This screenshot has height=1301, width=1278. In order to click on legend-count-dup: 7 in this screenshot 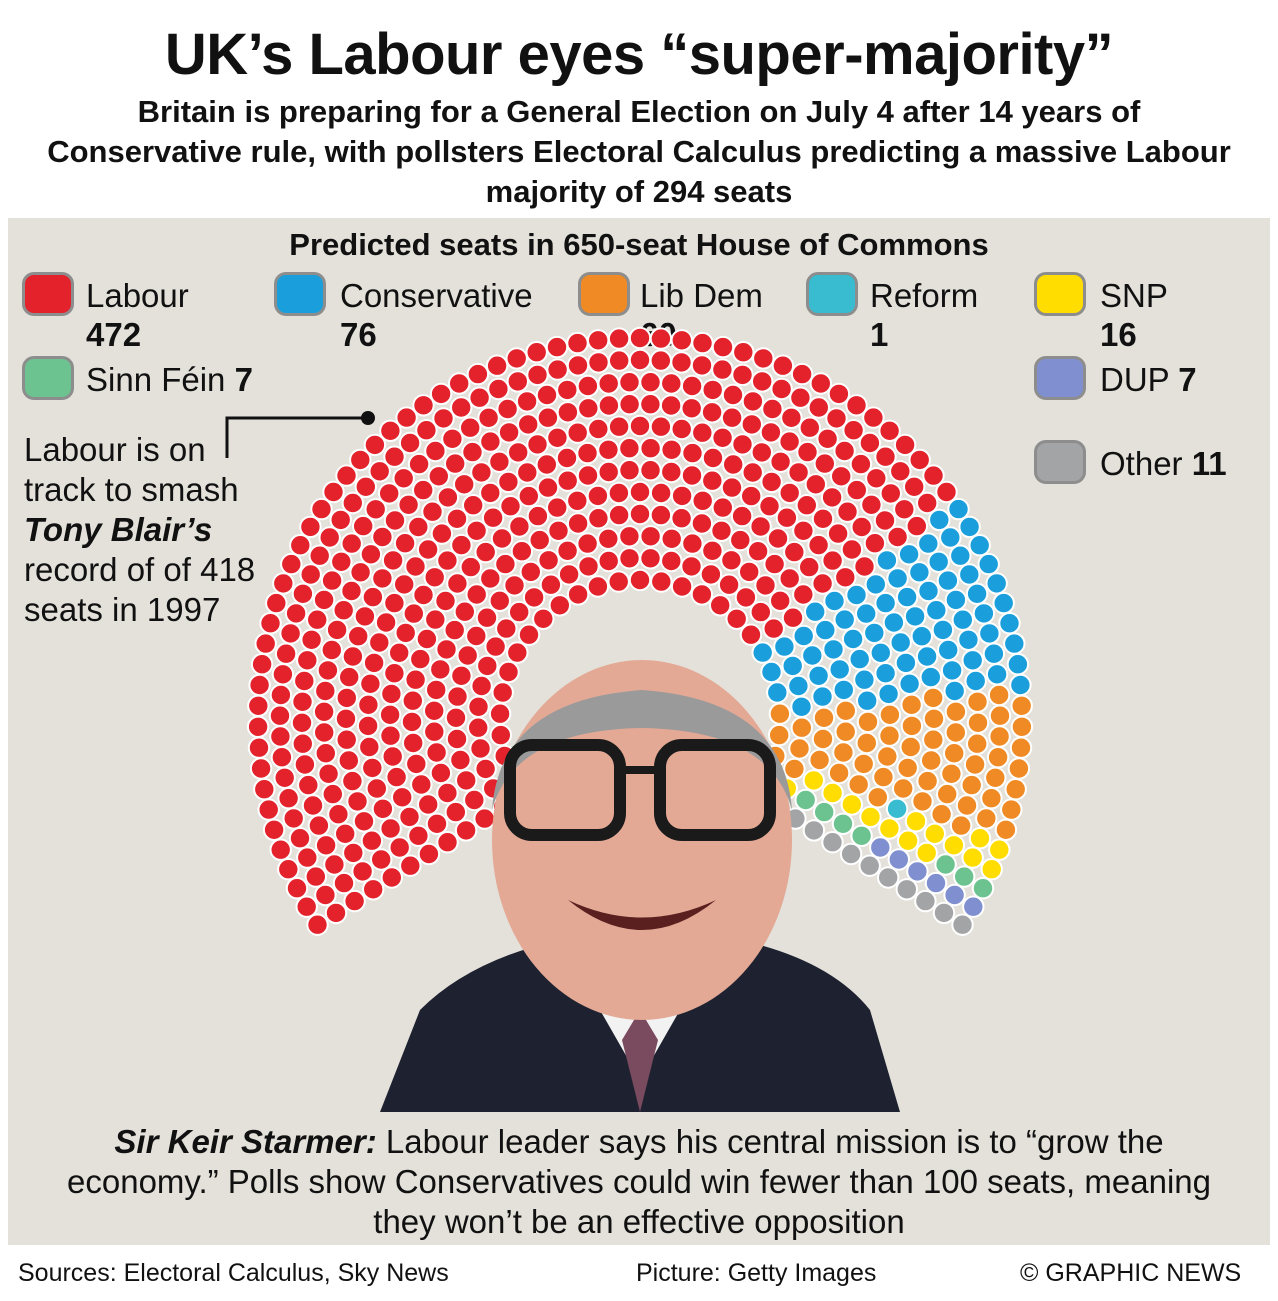, I will do `click(1187, 379)`.